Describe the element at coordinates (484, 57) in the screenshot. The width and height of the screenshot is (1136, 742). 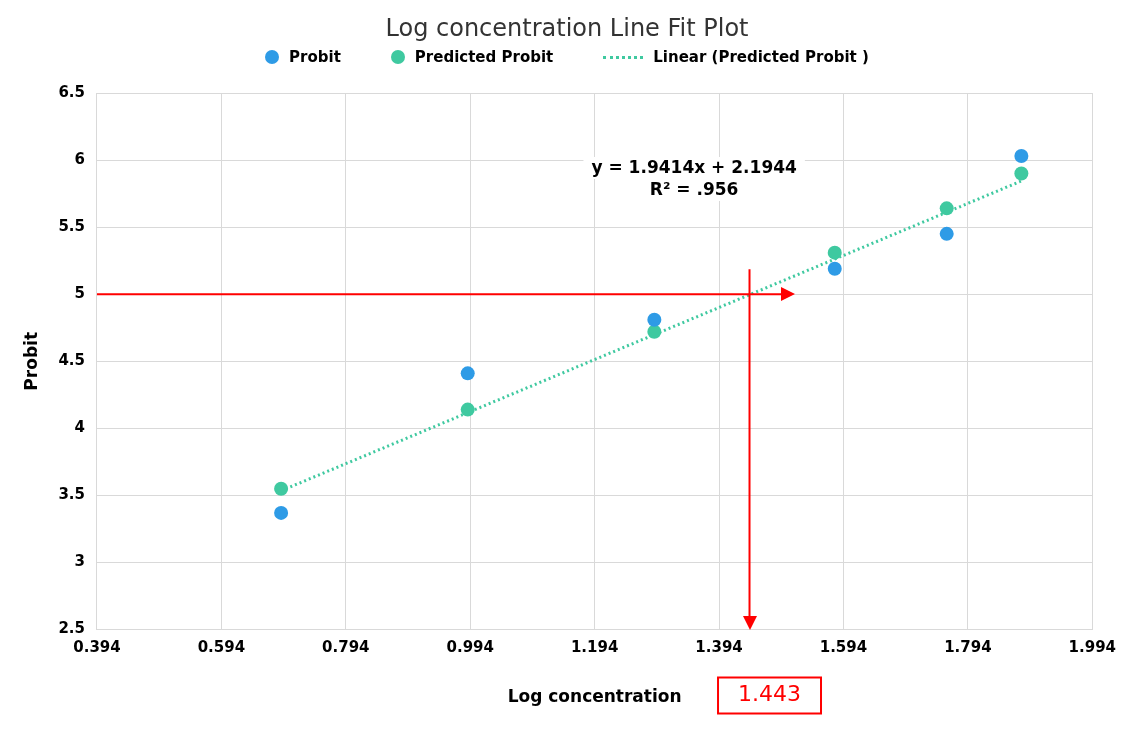
I see `legend-label: Predicted Probit` at that location.